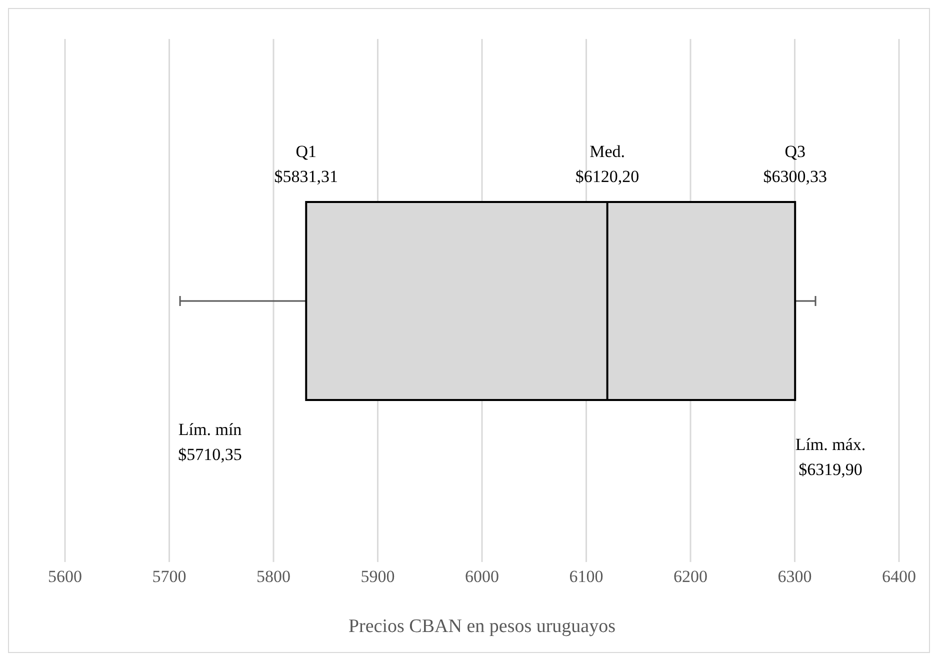 The image size is (938, 661). What do you see at coordinates (210, 442) in the screenshot?
I see `annotation: Lím. mín $5710,35` at bounding box center [210, 442].